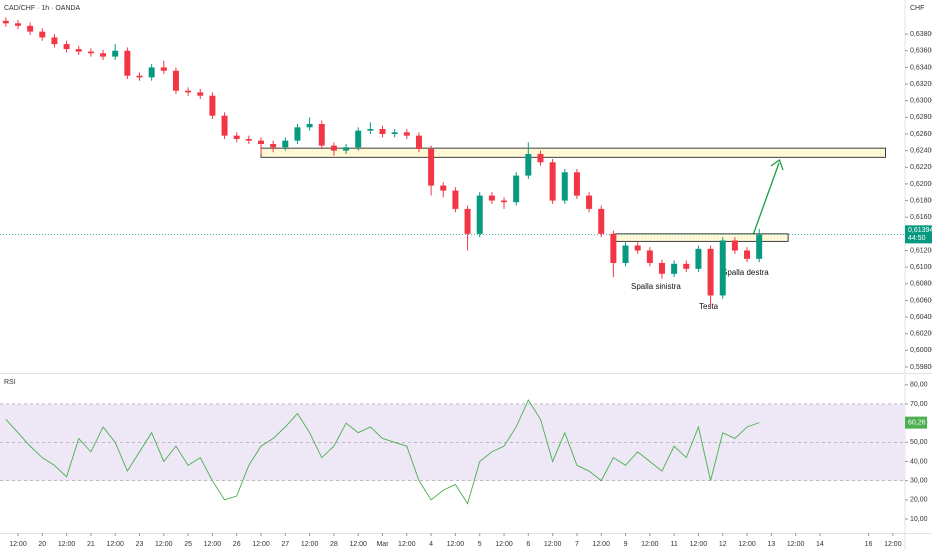 This screenshot has height=550, width=932. What do you see at coordinates (528, 544) in the screenshot?
I see `x-tick-label: 6` at bounding box center [528, 544].